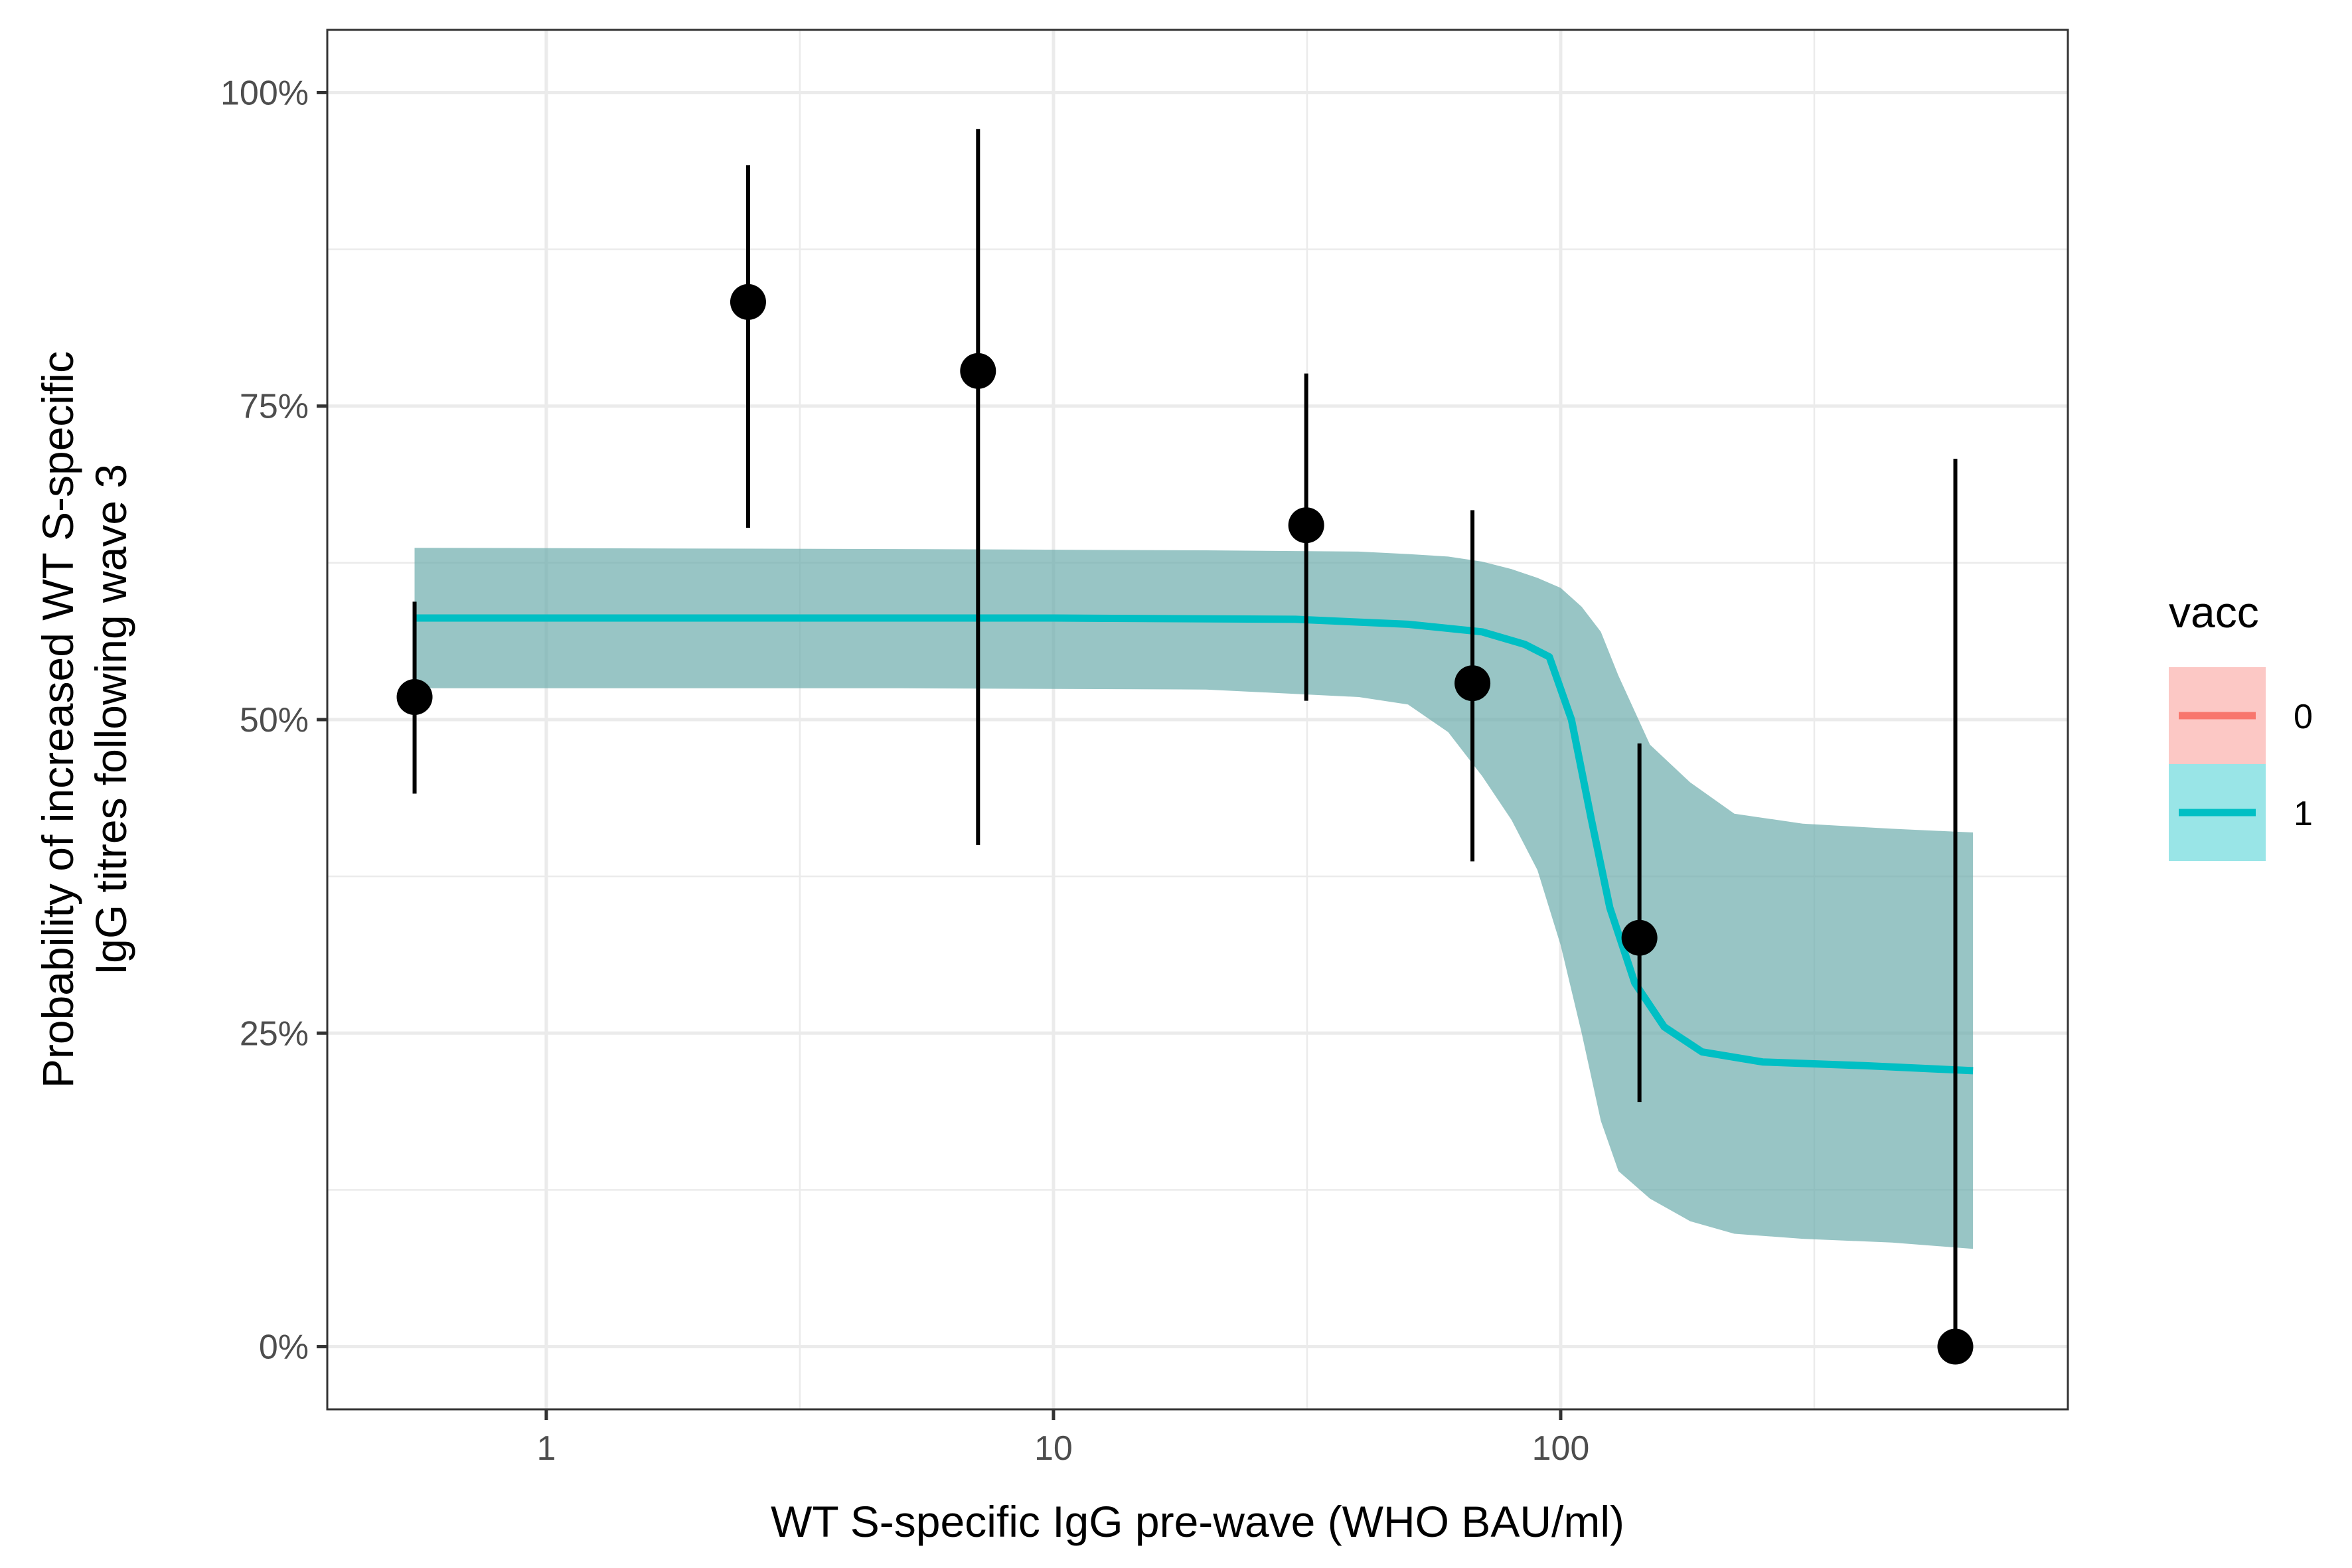 This screenshot has width=2352, height=1568. I want to click on legend: vacc 01, so click(2241, 725).